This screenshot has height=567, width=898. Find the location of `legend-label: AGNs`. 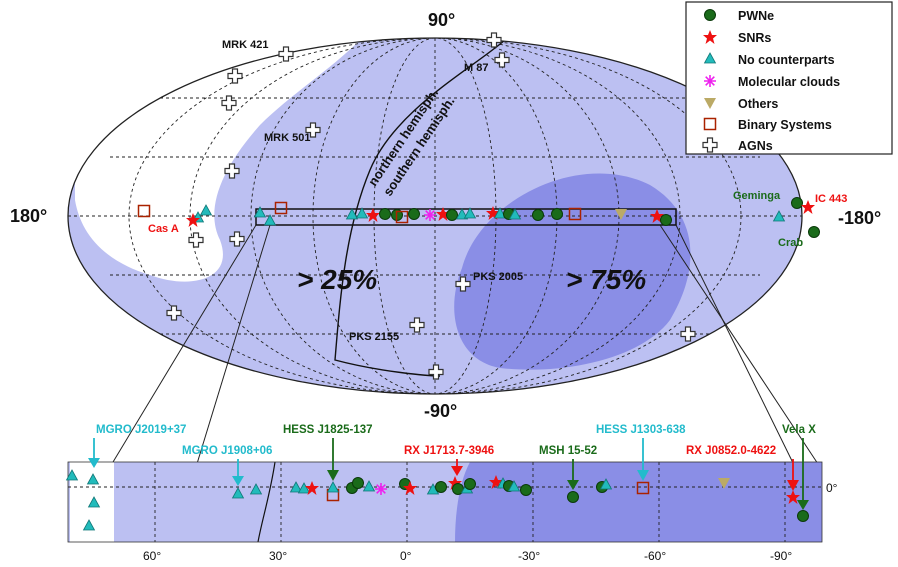

legend-label: AGNs is located at coordinates (755, 146).